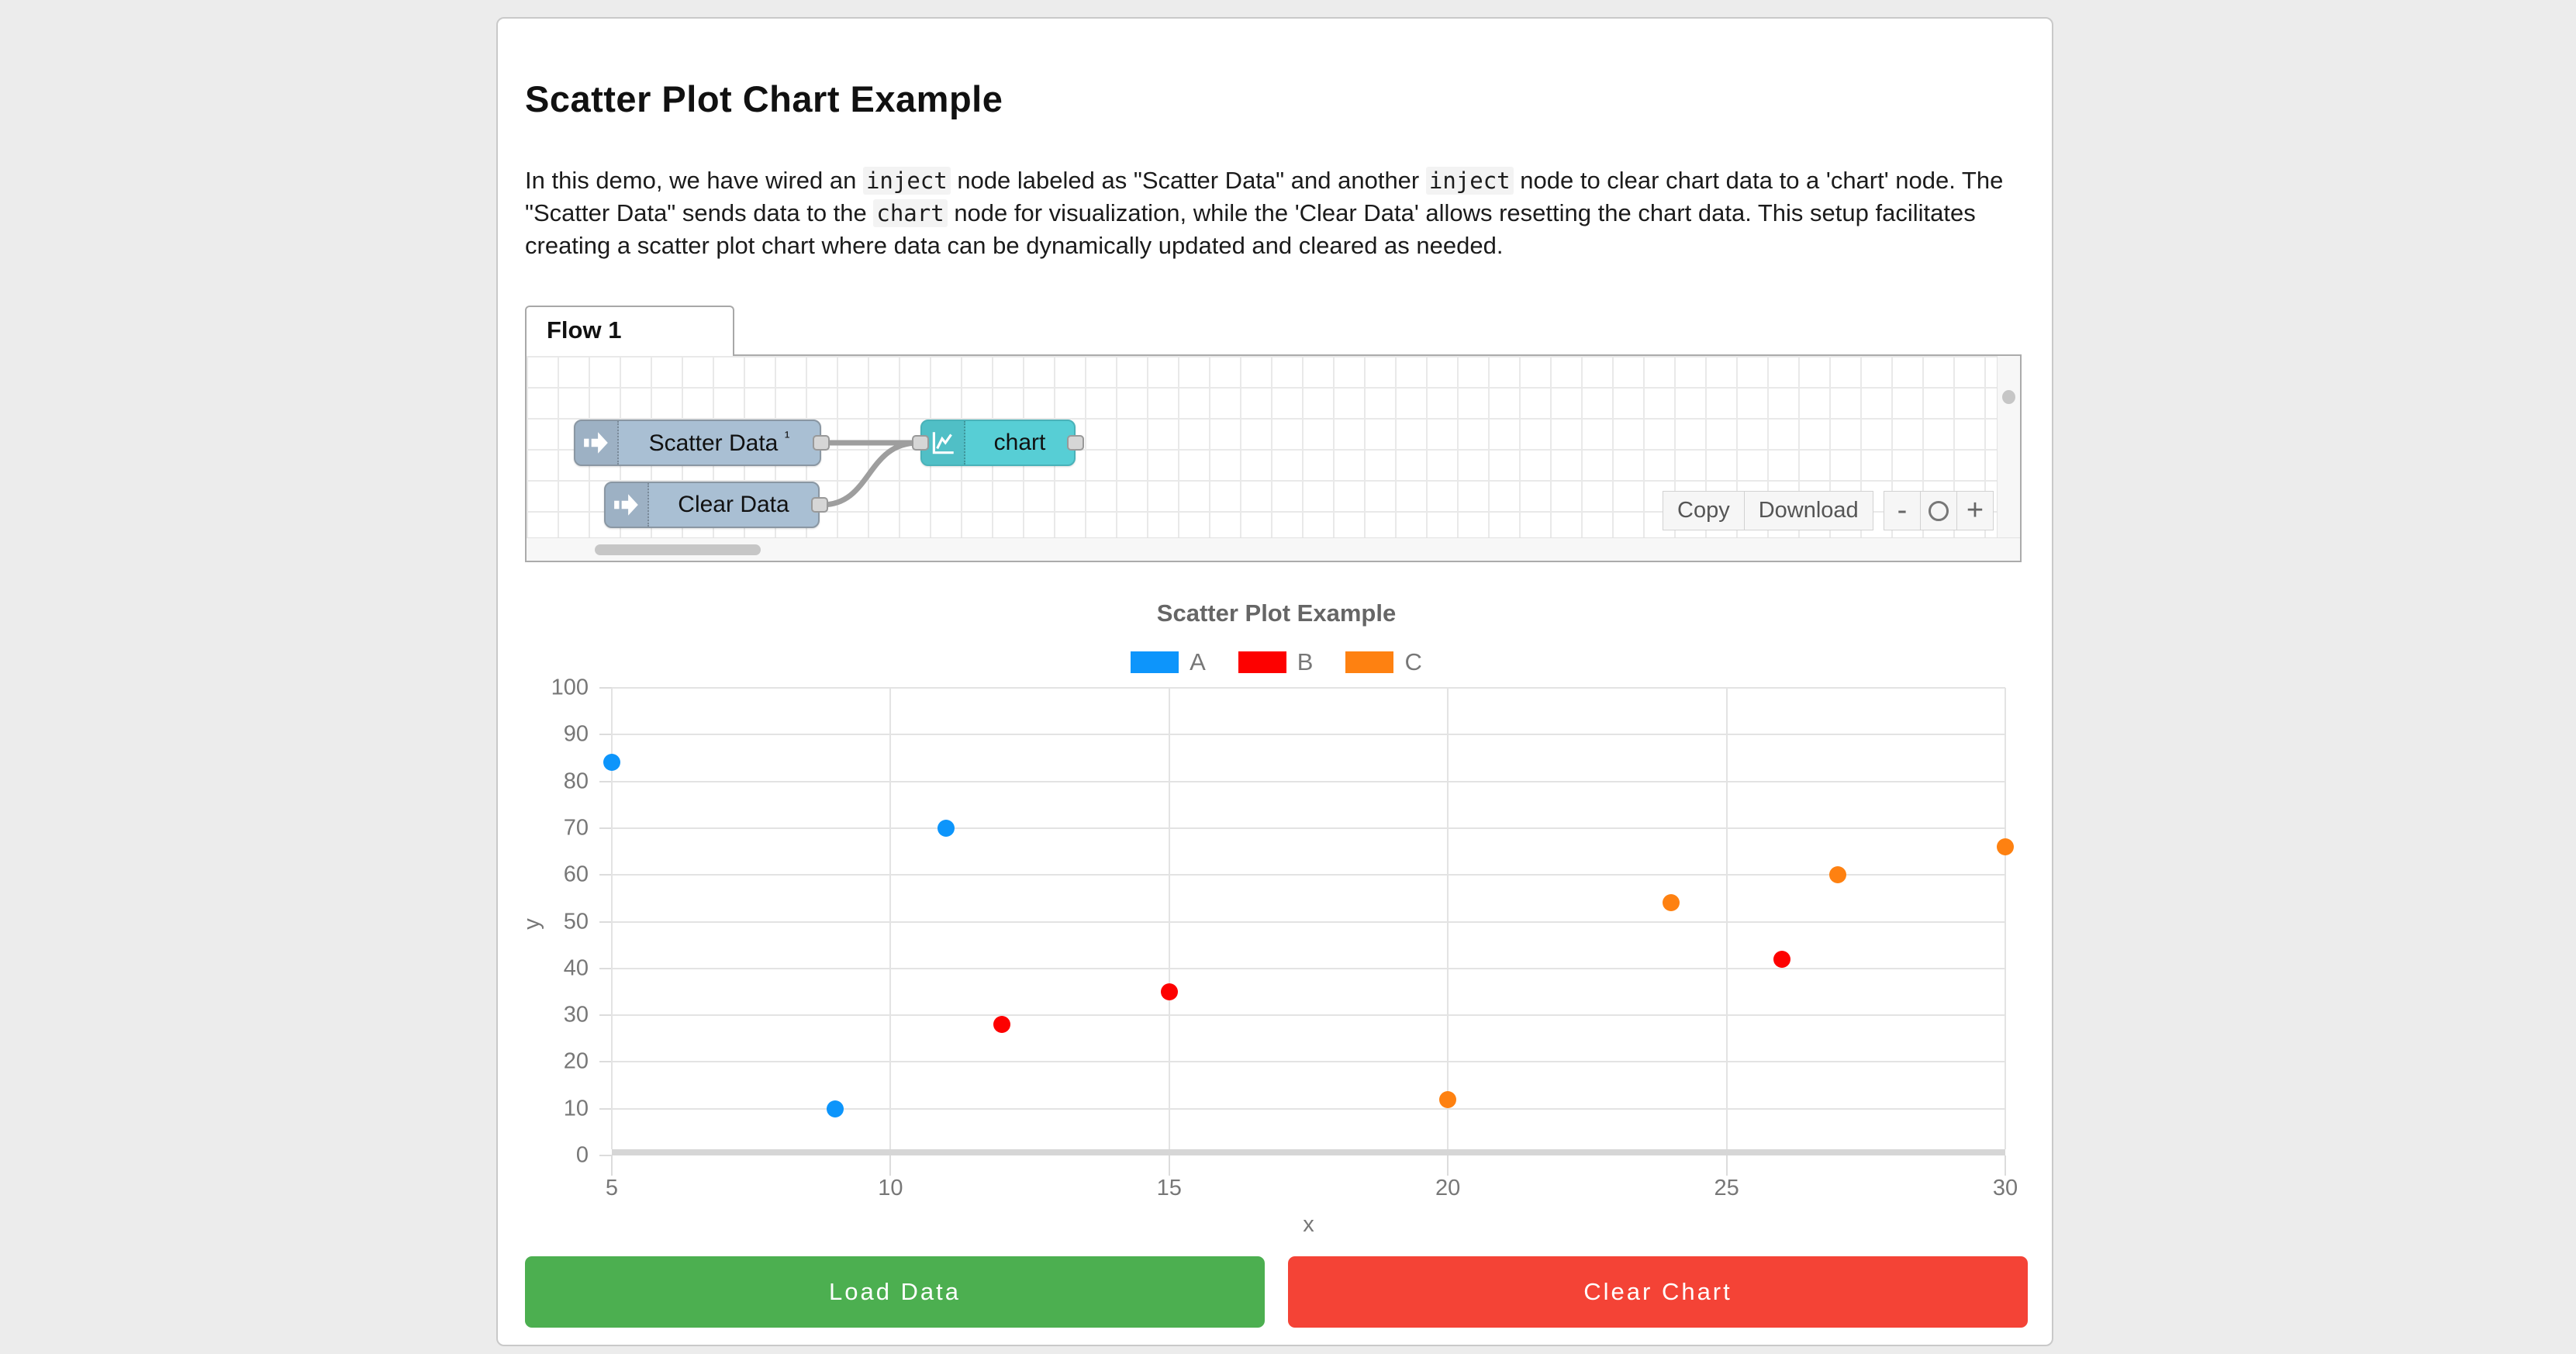 The width and height of the screenshot is (2576, 1354). I want to click on minus-icon: -, so click(1902, 511).